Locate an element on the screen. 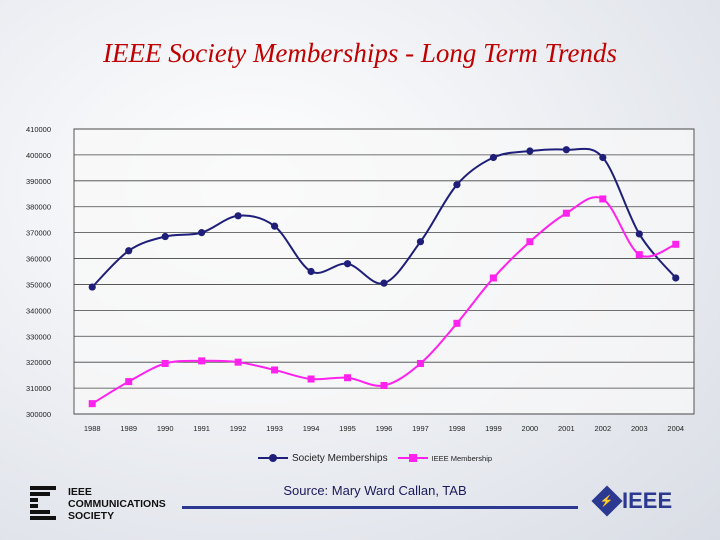  legend-label-ieee: IEEE Membership is located at coordinates (462, 458).